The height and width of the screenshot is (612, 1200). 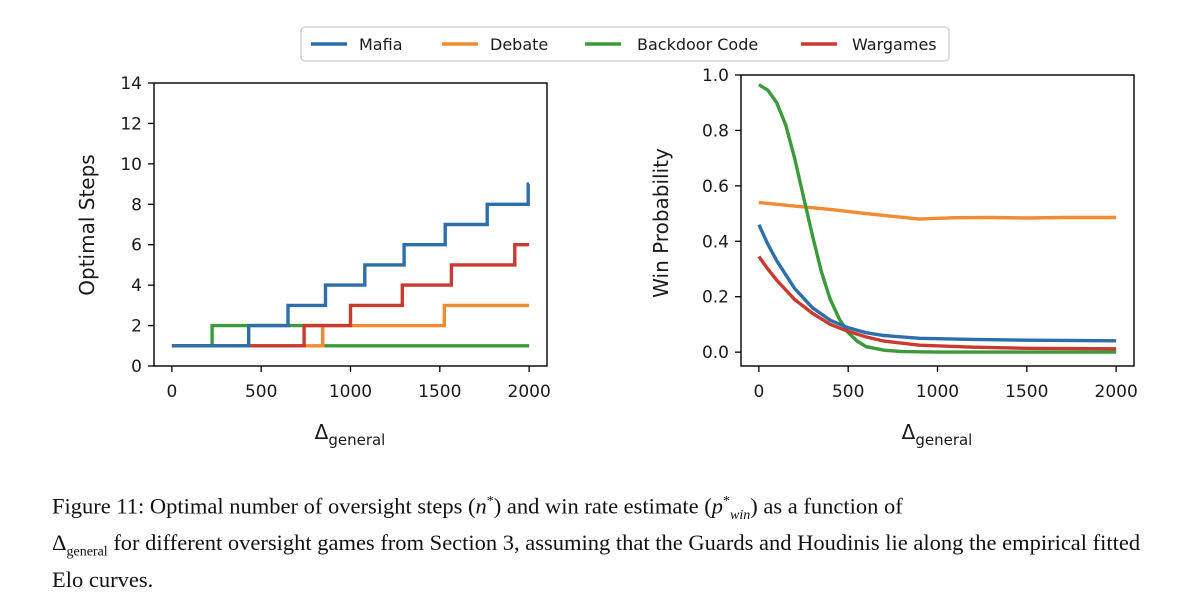 What do you see at coordinates (721, 214) in the screenshot?
I see `y-axis-ticks: 0.0 0.2 0.4 0.6 0.8 1.0` at bounding box center [721, 214].